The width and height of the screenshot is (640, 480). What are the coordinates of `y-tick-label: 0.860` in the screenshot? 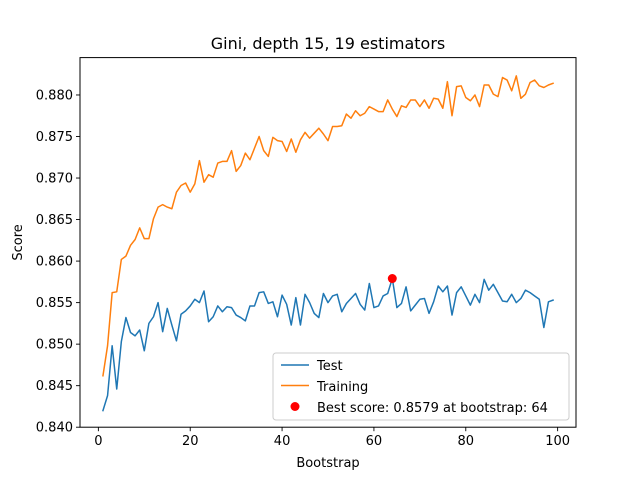 It's located at (54, 262).